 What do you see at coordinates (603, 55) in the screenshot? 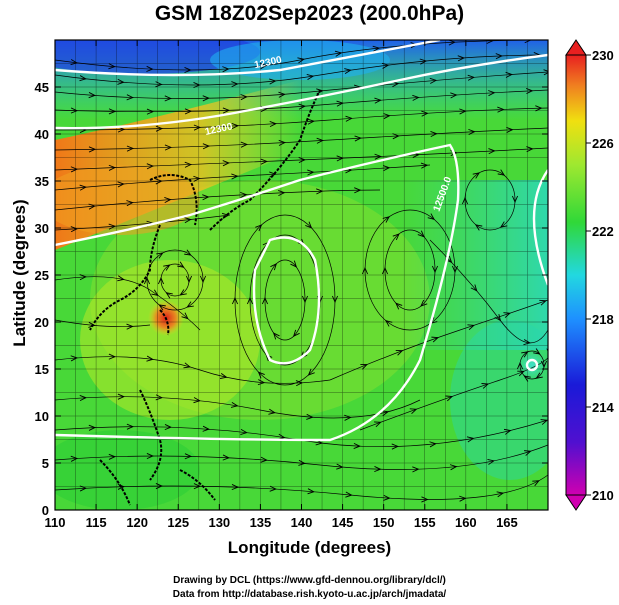
I see `colorbar-tick-label: 230` at bounding box center [603, 55].